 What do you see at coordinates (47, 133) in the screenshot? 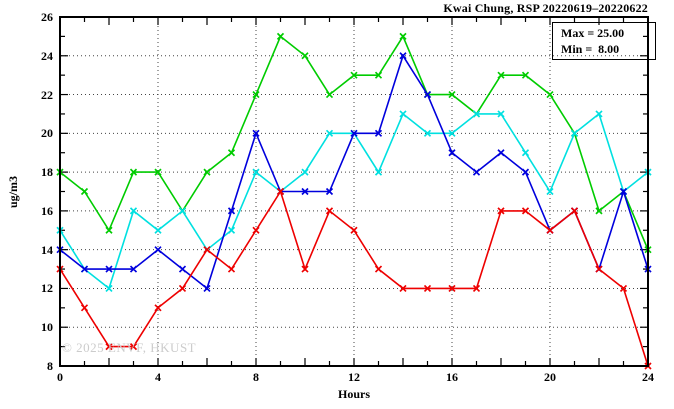
I see `y-tick-label: 20` at bounding box center [47, 133].